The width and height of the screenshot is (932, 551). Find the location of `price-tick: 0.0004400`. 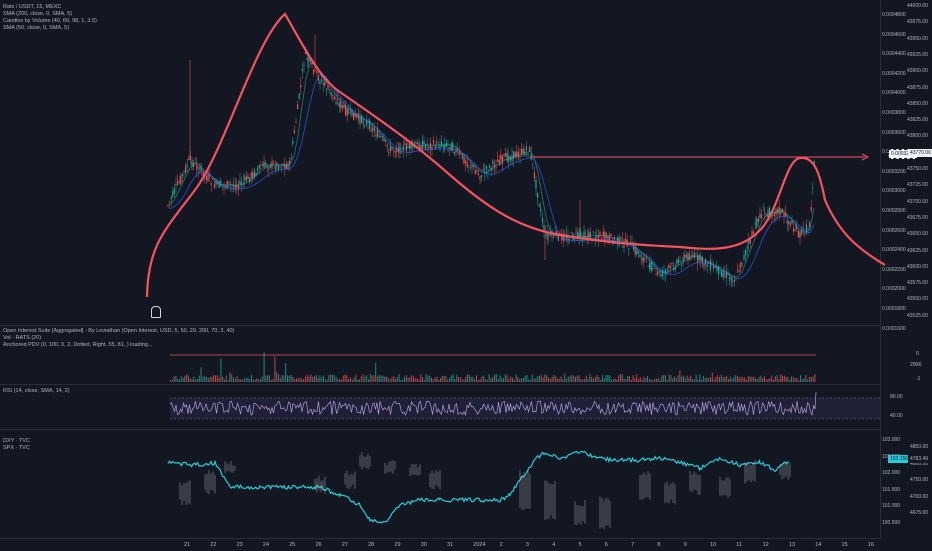

price-tick: 0.0004400 is located at coordinates (894, 54).